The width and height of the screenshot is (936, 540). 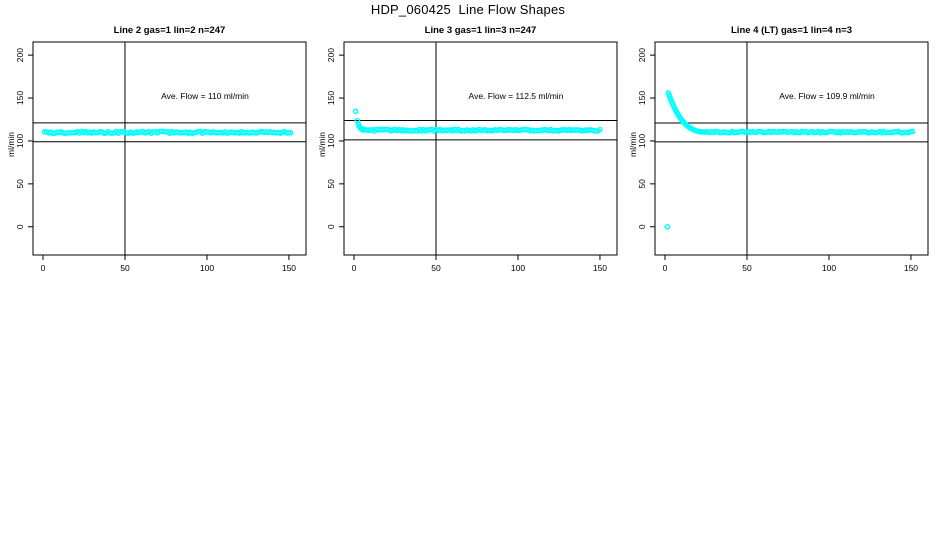 I want to click on figure-title: HDP_060425 Line Flow Shapes, so click(x=468, y=9).